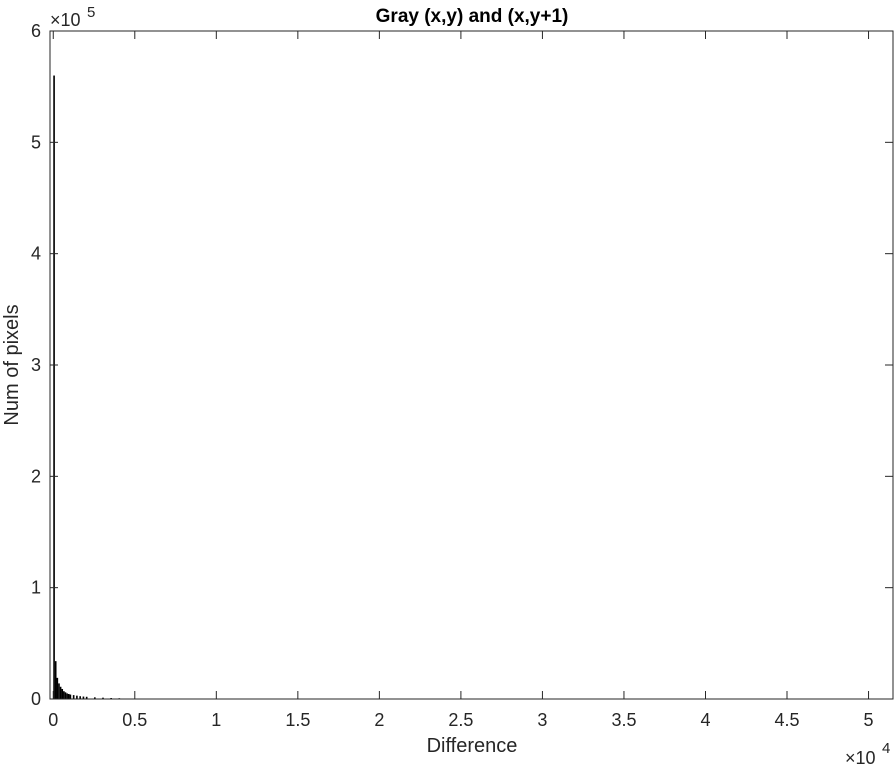 The height and width of the screenshot is (764, 896). What do you see at coordinates (786, 720) in the screenshot?
I see `x-tick-label: 4.5` at bounding box center [786, 720].